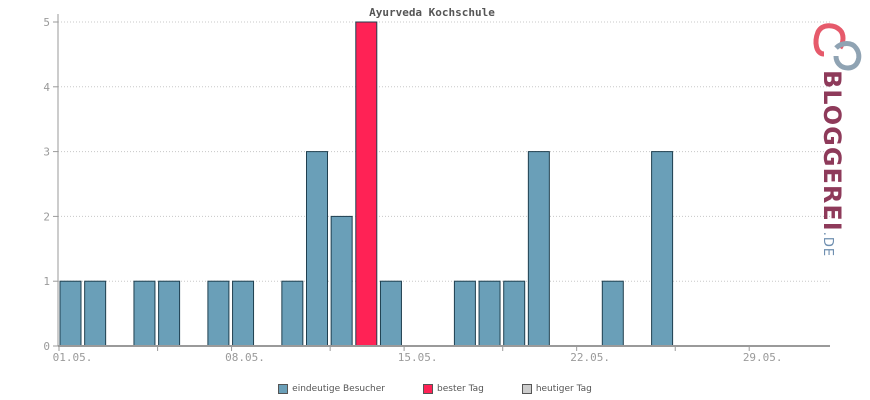 Image resolution: width=870 pixels, height=400 pixels. What do you see at coordinates (338, 389) in the screenshot?
I see `legend-label-visitors: eindeutige Besucher` at bounding box center [338, 389].